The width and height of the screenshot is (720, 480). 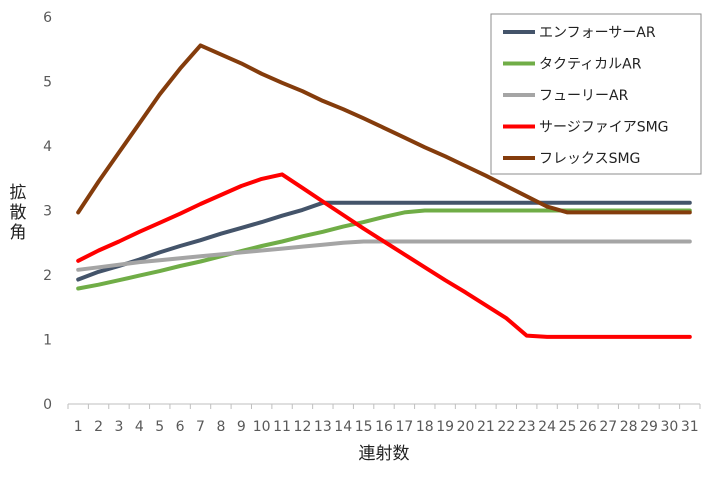 I want to click on y-axis-ticks: 0 1 2 3 4 5 6, so click(x=47, y=211).